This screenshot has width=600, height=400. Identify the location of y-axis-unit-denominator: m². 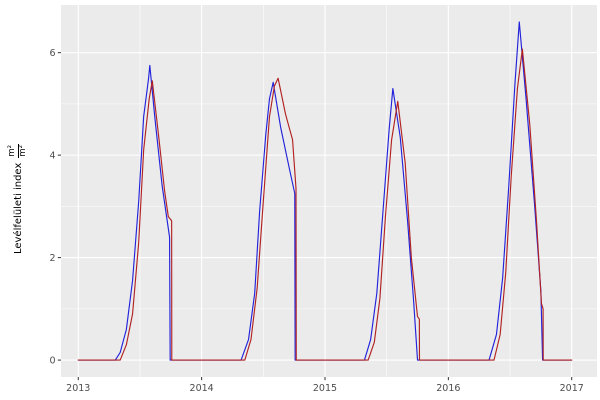
(22, 150).